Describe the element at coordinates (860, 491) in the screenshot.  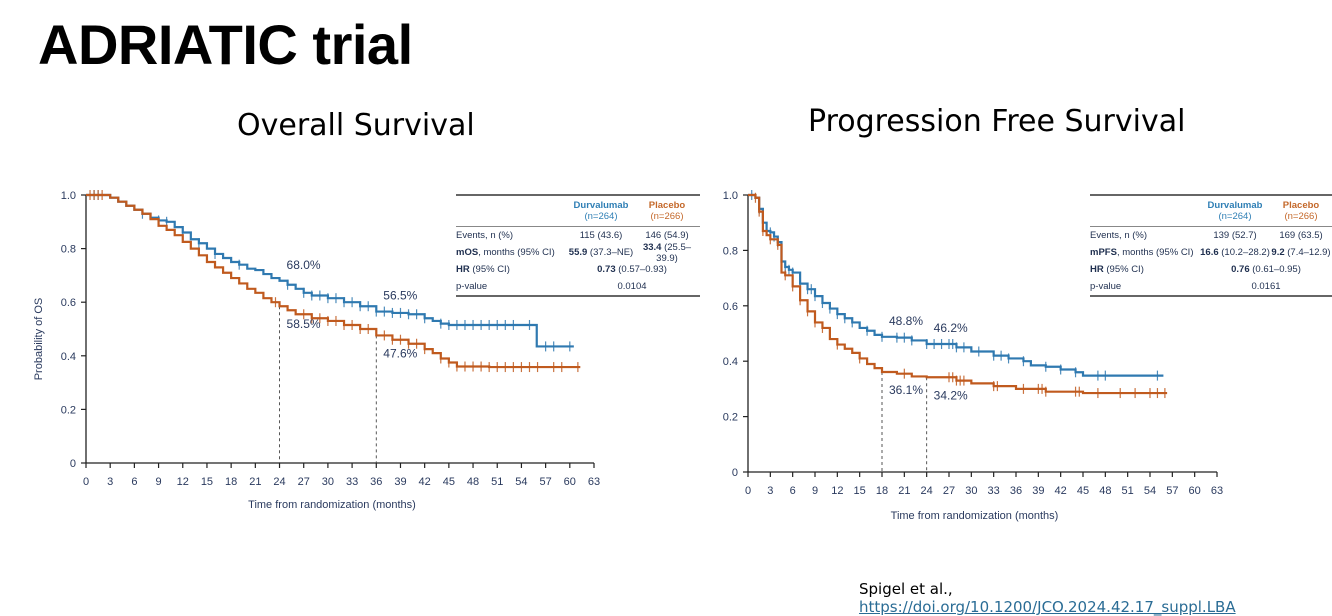
I see `pfs-x-tick-label: 15` at that location.